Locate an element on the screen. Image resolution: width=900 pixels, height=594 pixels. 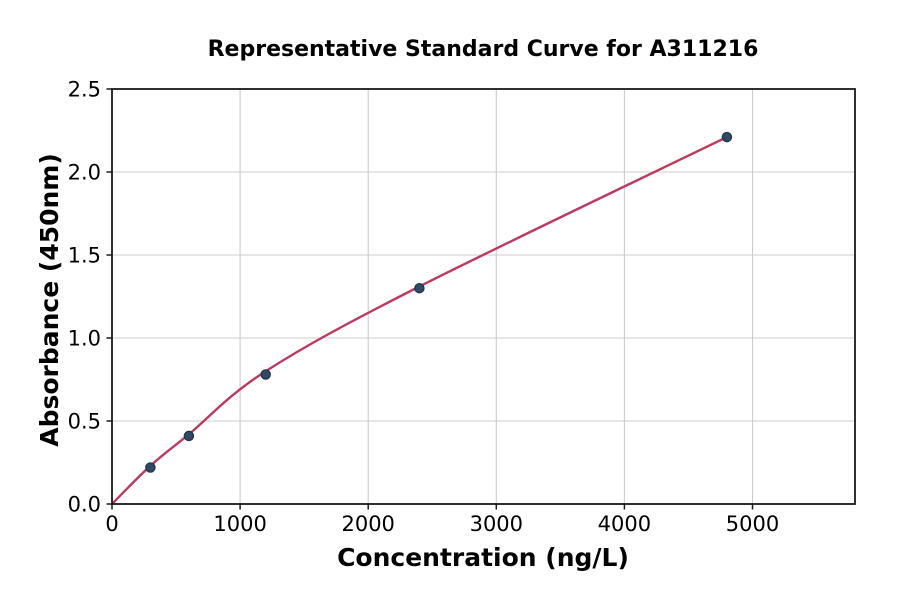
x-tick-label: 0 is located at coordinates (111, 524).